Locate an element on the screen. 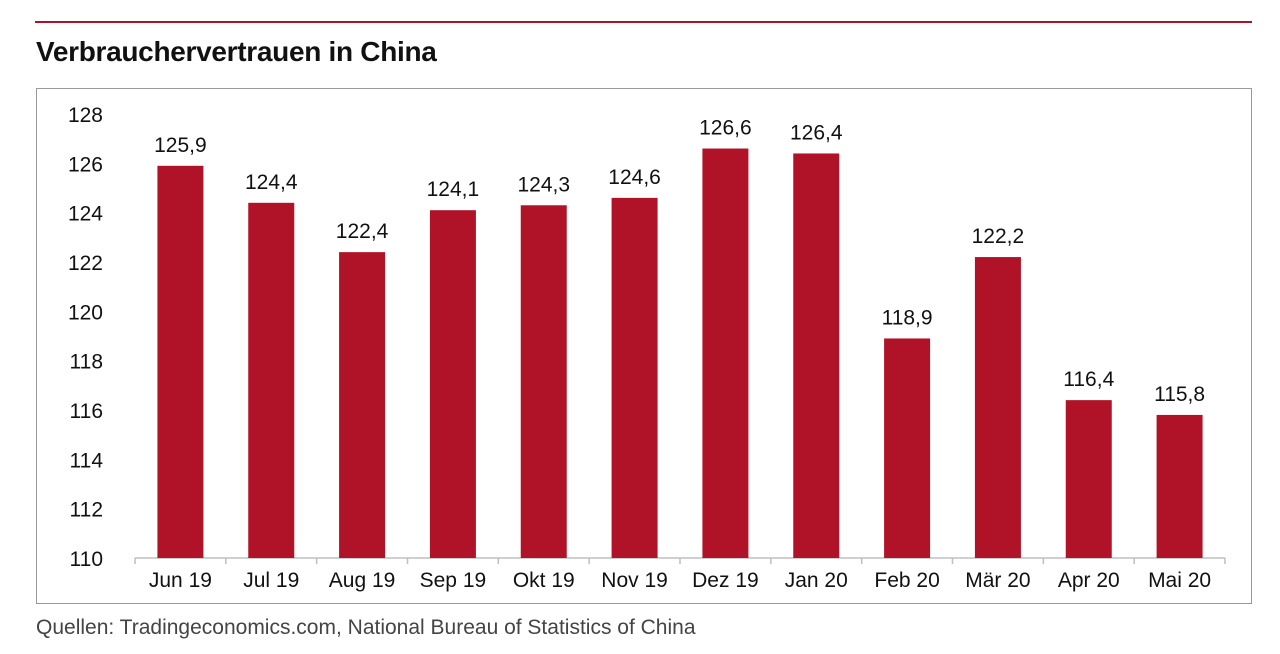  bar-value-label: 122,2 is located at coordinates (998, 236).